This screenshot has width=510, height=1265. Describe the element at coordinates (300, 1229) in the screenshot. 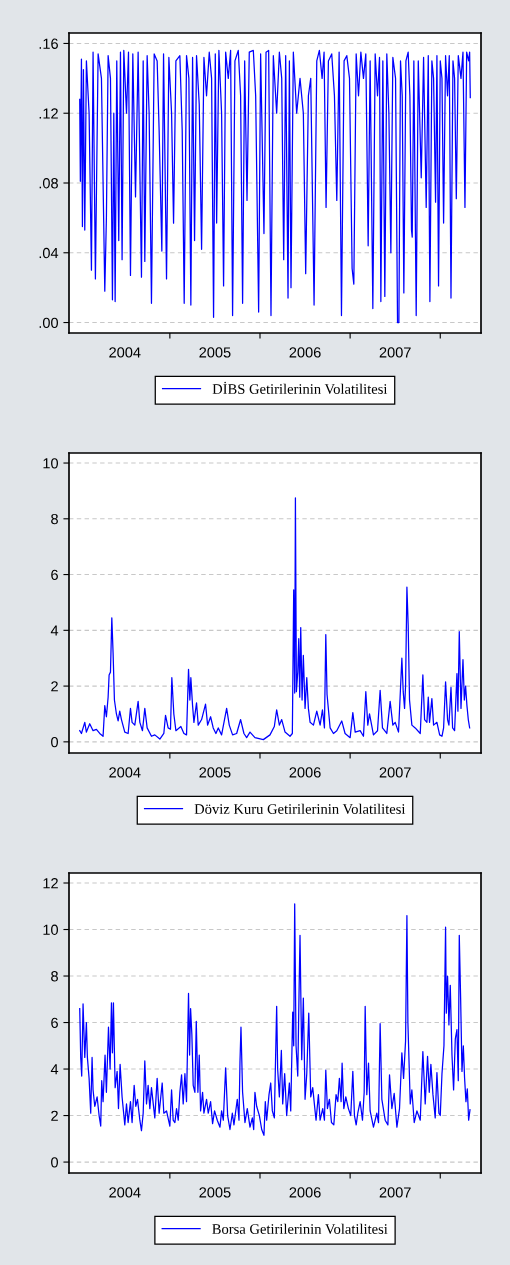

I see `legend-label: Borsa Getirilerinin Volatilitesi` at that location.